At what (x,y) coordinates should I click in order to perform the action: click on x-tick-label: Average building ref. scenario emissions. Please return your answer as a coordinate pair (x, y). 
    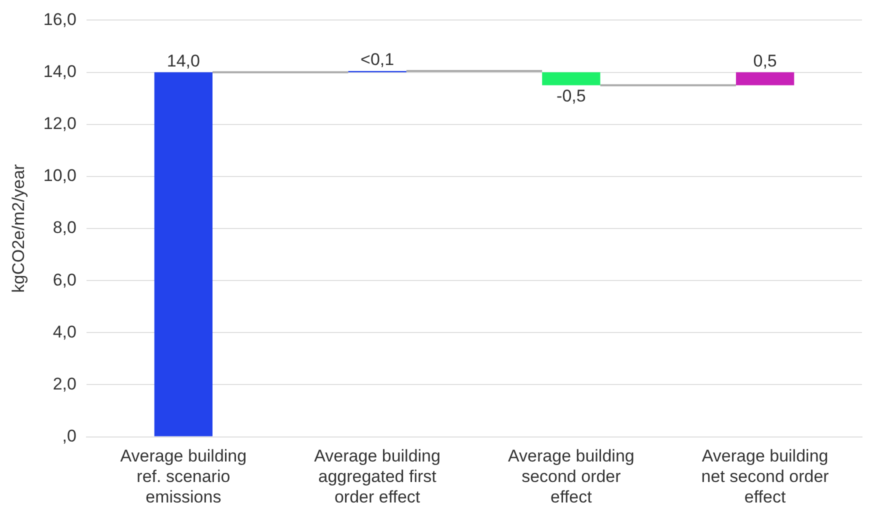
    Looking at the image, I should click on (183, 476).